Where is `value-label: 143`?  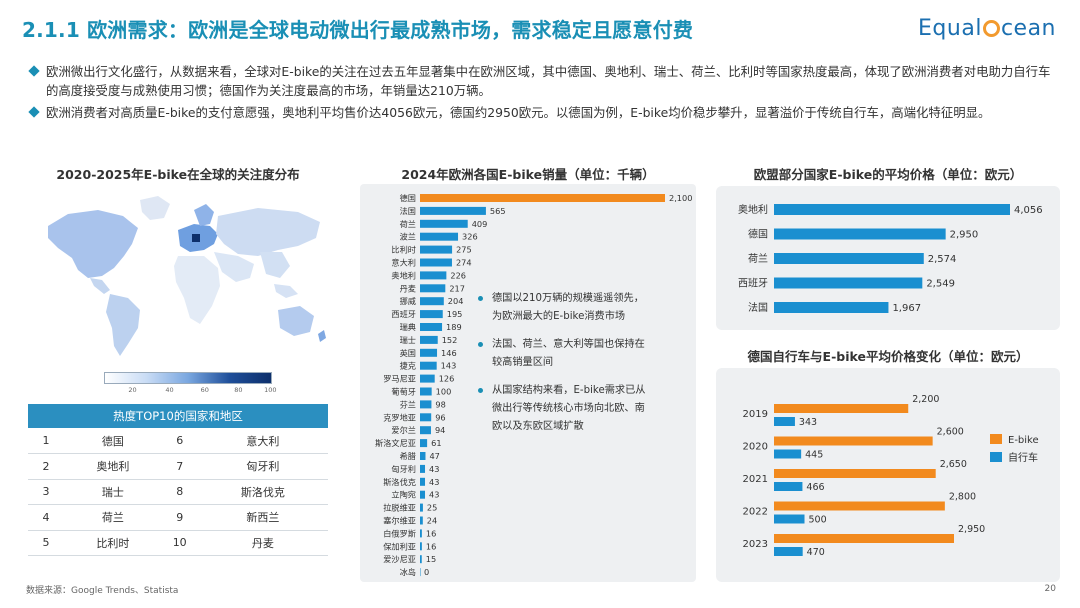 value-label: 143 is located at coordinates (449, 366).